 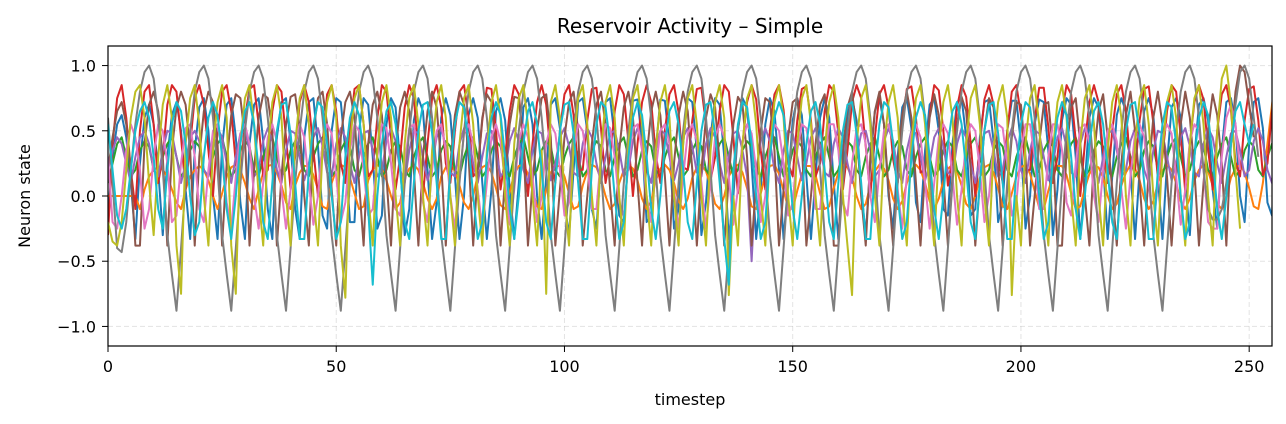 What do you see at coordinates (336, 366) in the screenshot?
I see `x-tick-label: 50` at bounding box center [336, 366].